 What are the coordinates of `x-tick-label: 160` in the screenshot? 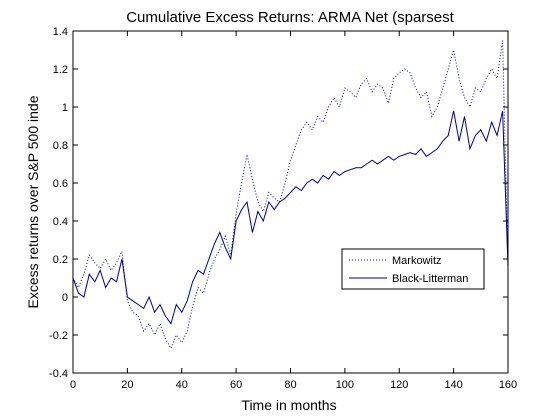 It's located at (508, 385).